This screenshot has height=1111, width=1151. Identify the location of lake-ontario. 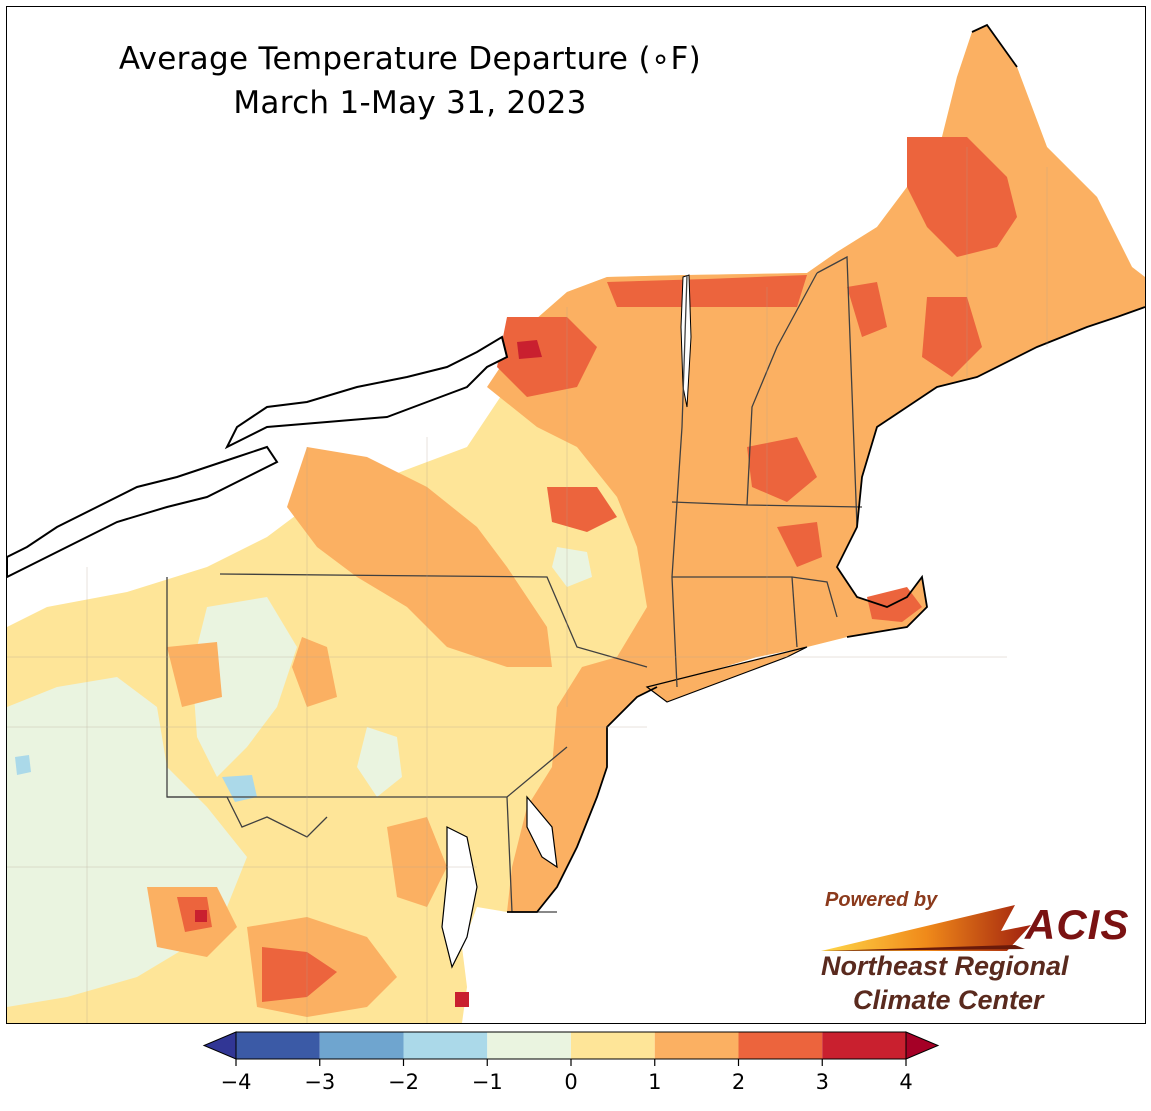
(366, 392).